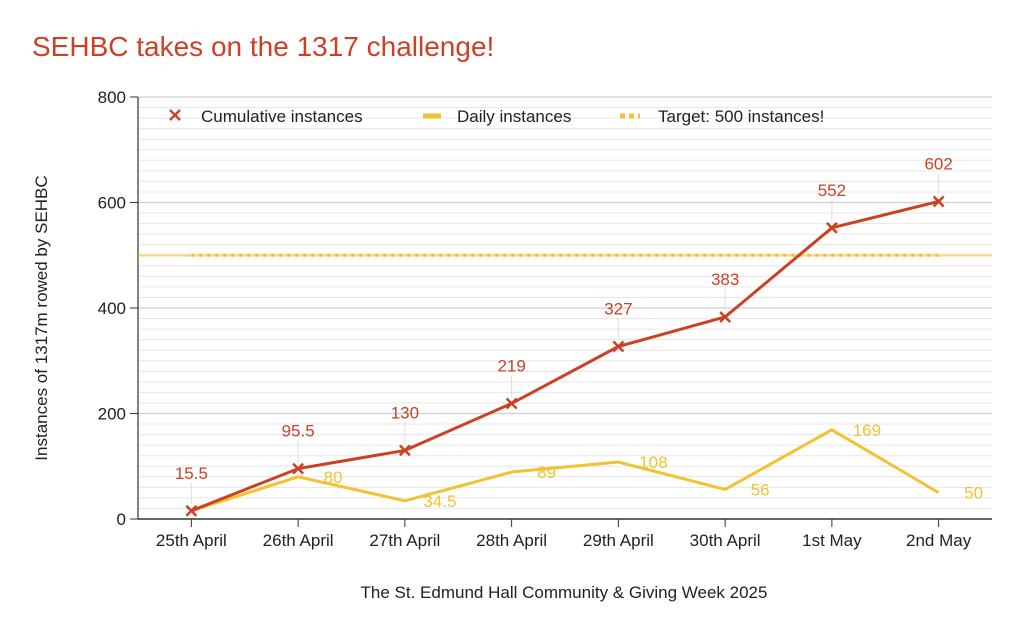 The height and width of the screenshot is (633, 1024). Describe the element at coordinates (121, 519) in the screenshot. I see `y-tick-label: 0` at that location.